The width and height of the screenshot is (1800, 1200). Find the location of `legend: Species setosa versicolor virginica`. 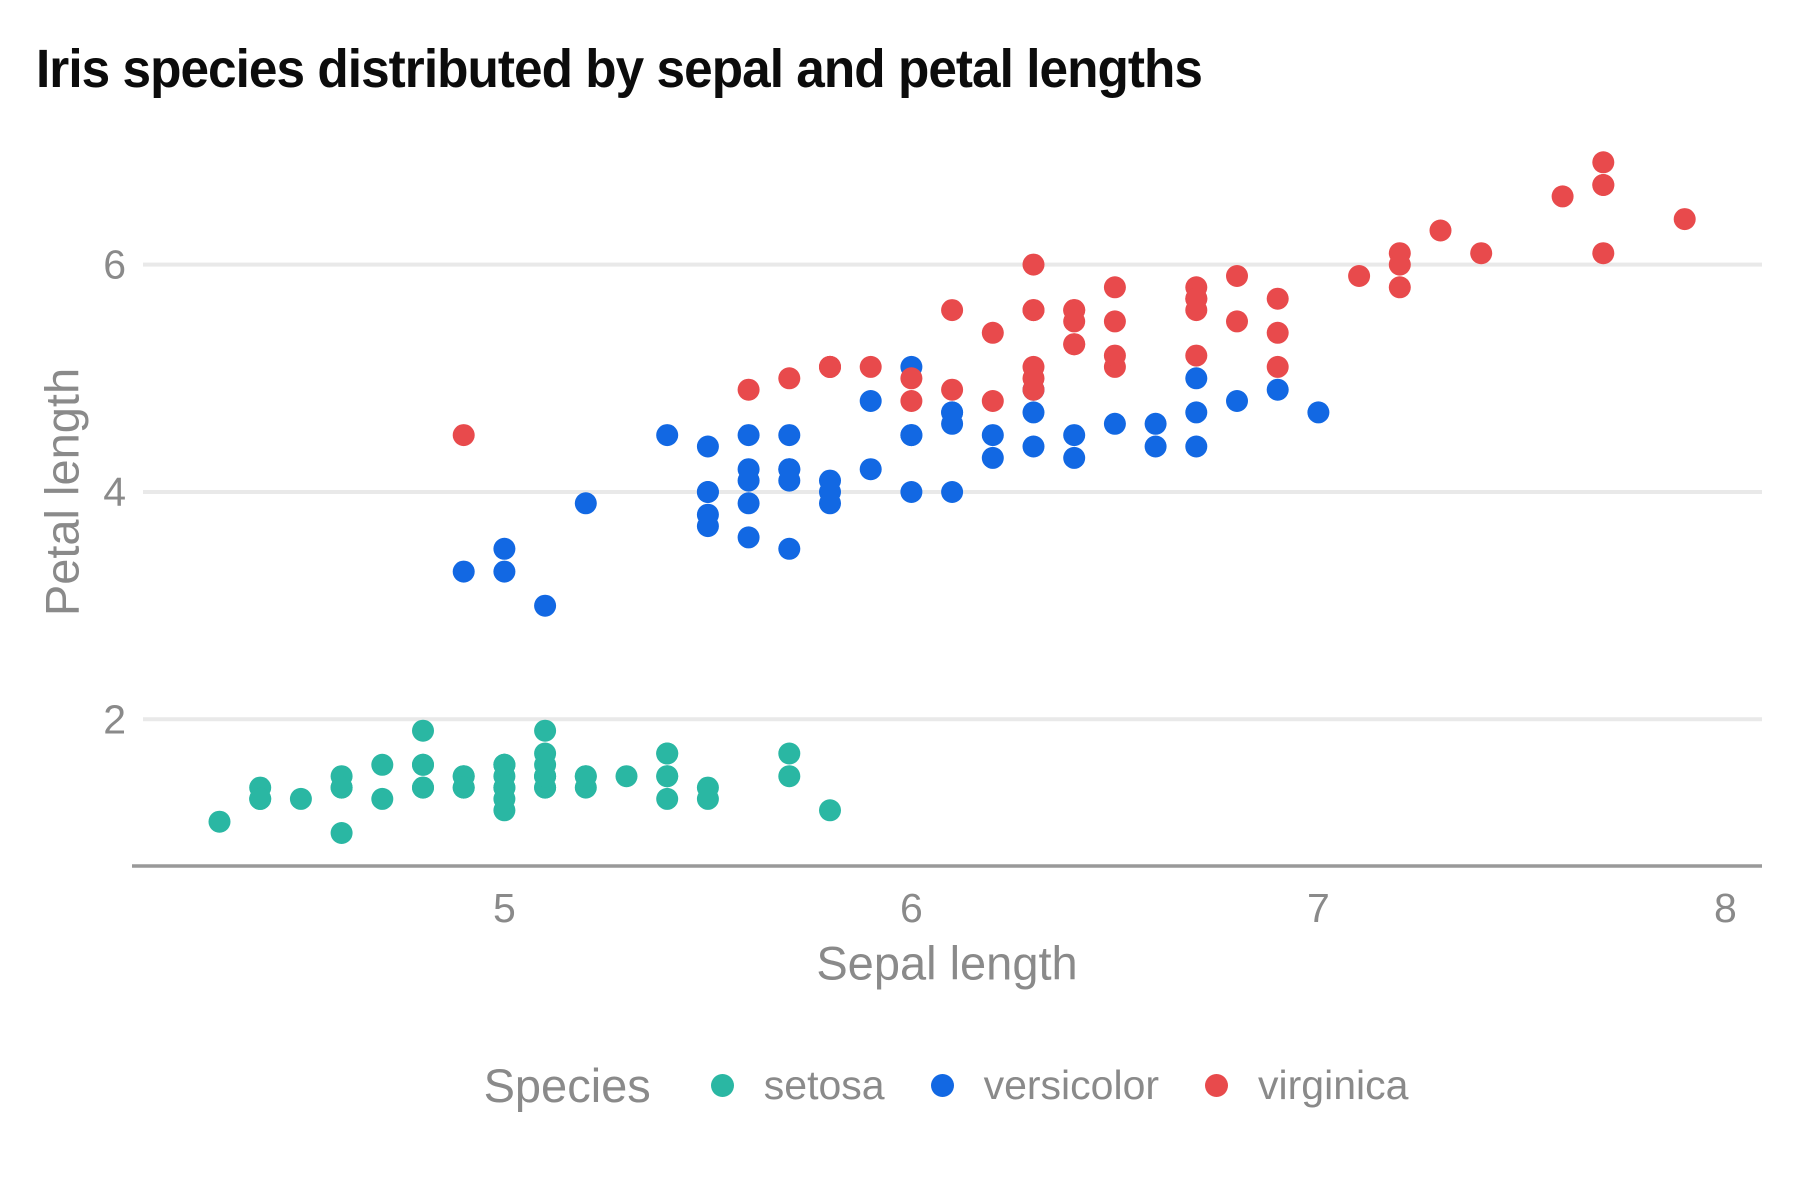

legend: Species setosa versicolor virginica is located at coordinates (946, 1085).